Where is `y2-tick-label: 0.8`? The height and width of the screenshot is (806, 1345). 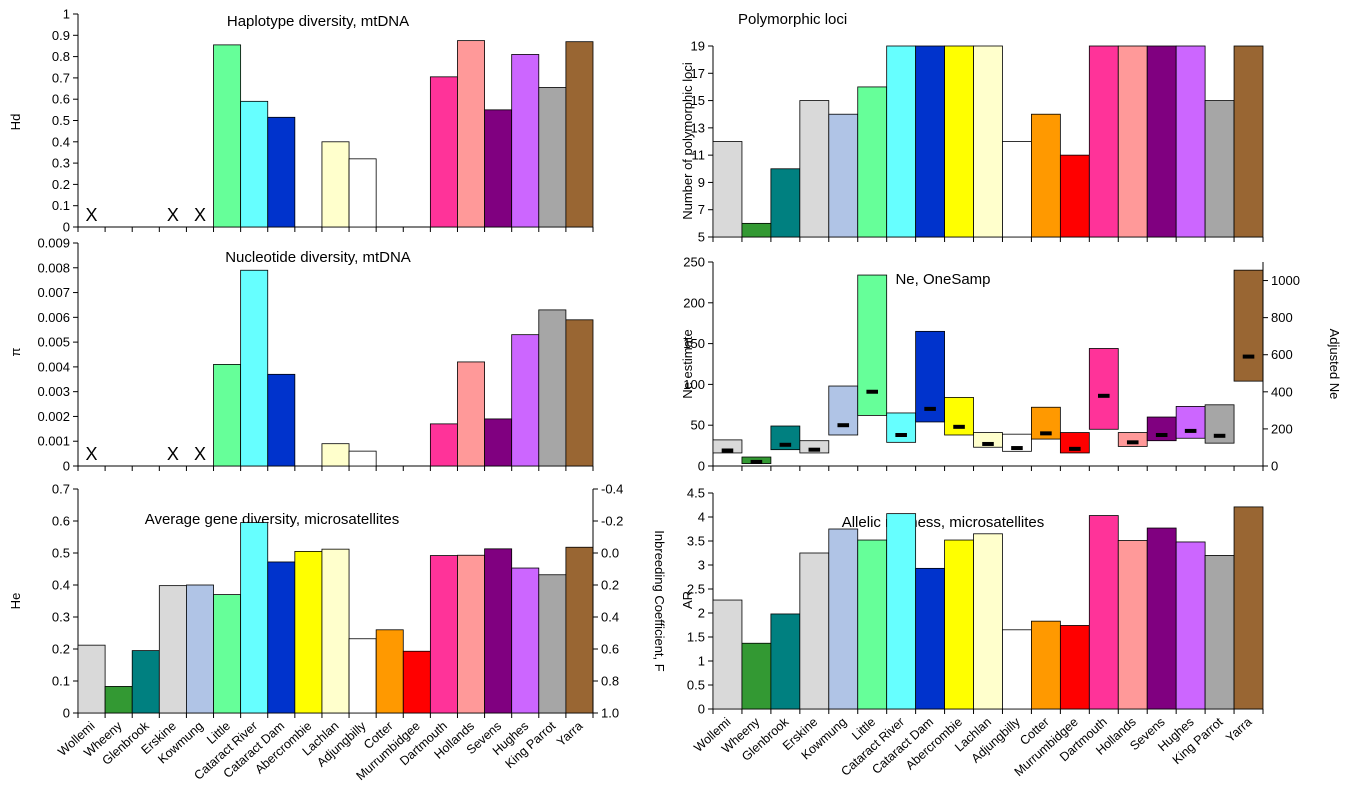
y2-tick-label: 0.8 is located at coordinates (610, 681).